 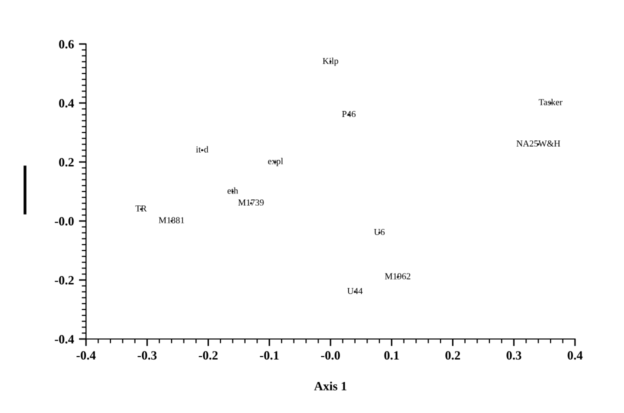 What do you see at coordinates (452, 355) in the screenshot?
I see `x-tick-label: 0.2` at bounding box center [452, 355].